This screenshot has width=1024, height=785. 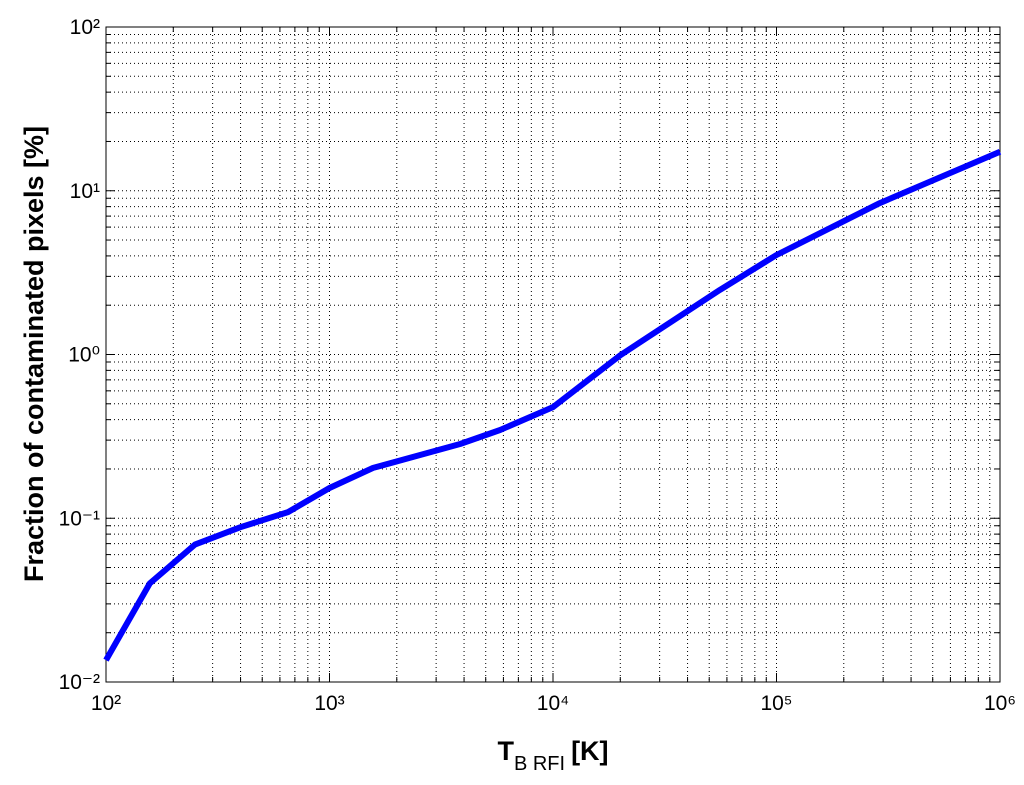 What do you see at coordinates (79, 518) in the screenshot?
I see `y-tick-label: 10⁻¹` at bounding box center [79, 518].